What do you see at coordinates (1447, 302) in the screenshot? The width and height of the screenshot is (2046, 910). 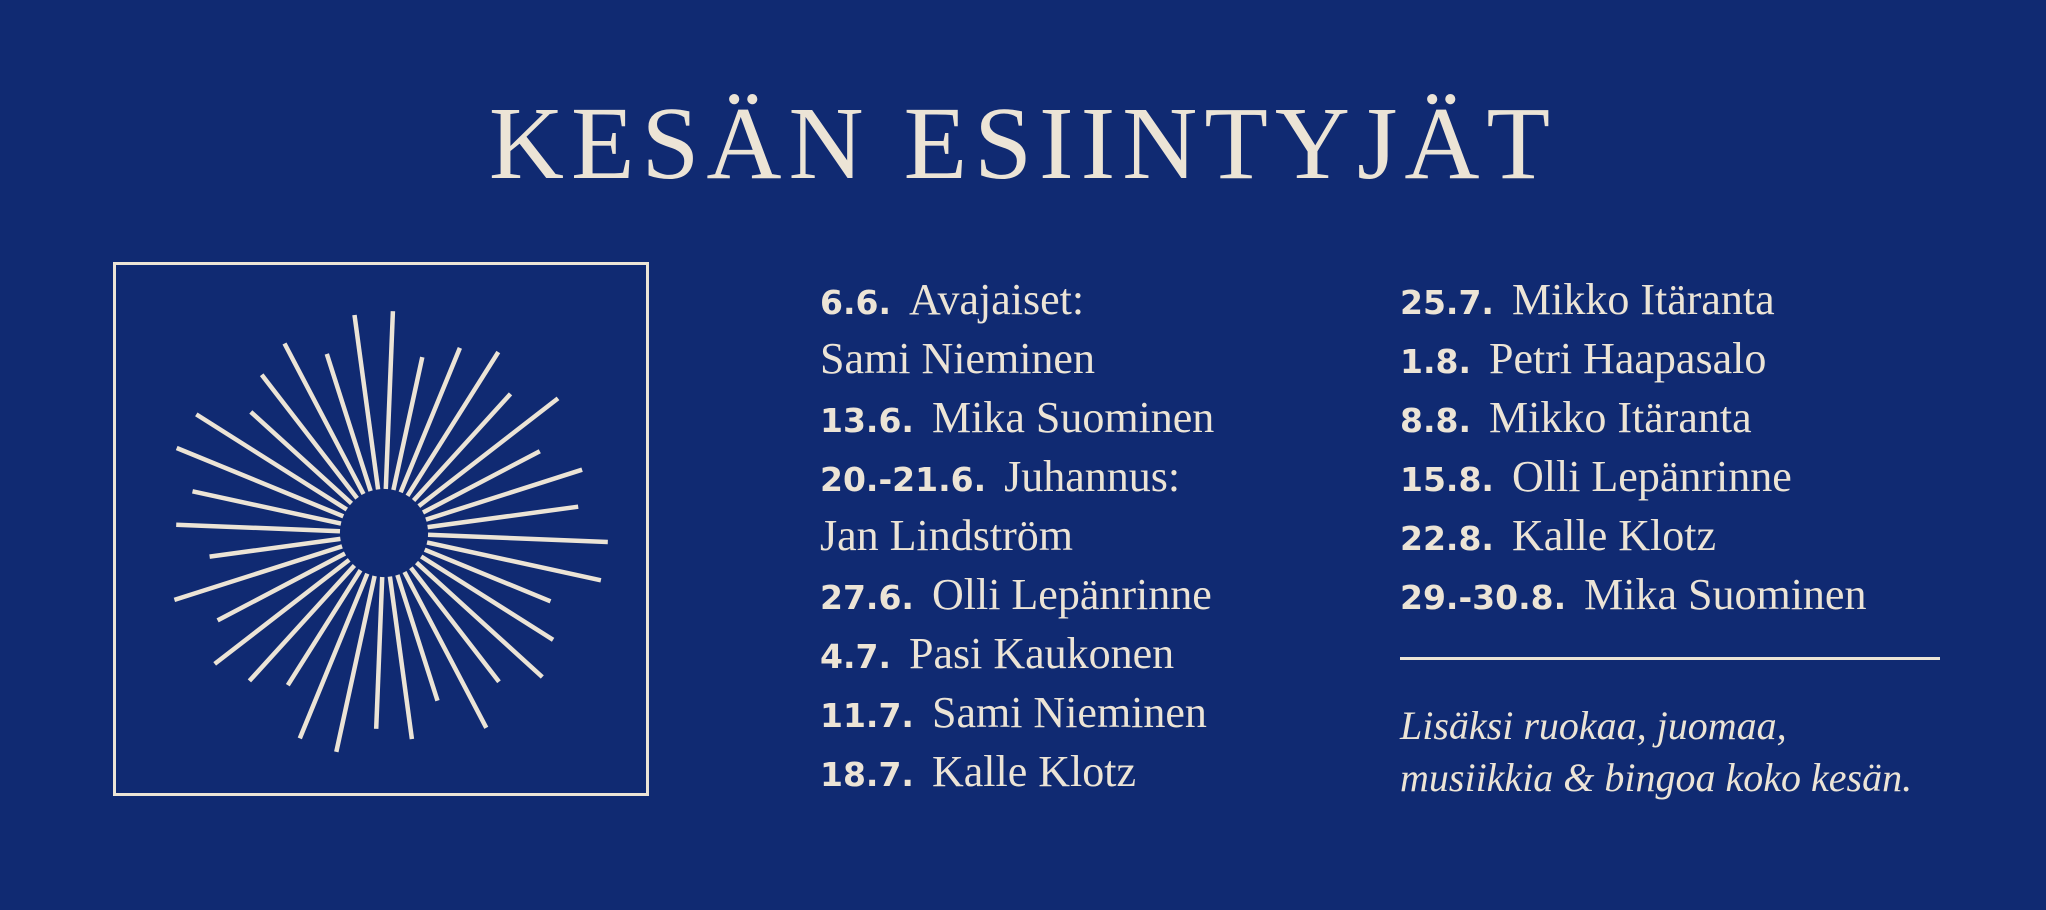 I see `event-date: 25.7.` at bounding box center [1447, 302].